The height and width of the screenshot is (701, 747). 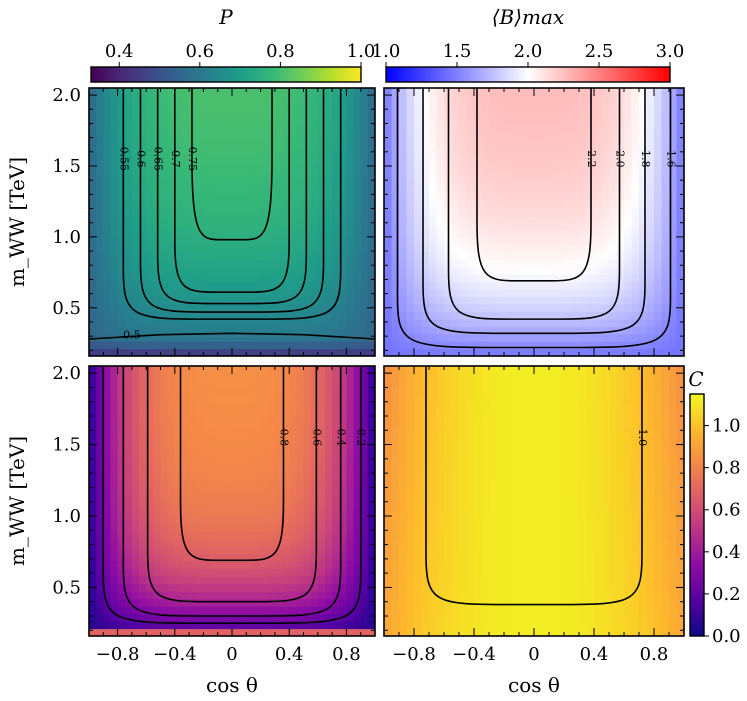 What do you see at coordinates (175, 654) in the screenshot?
I see `x-tick-label: −0.4` at bounding box center [175, 654].